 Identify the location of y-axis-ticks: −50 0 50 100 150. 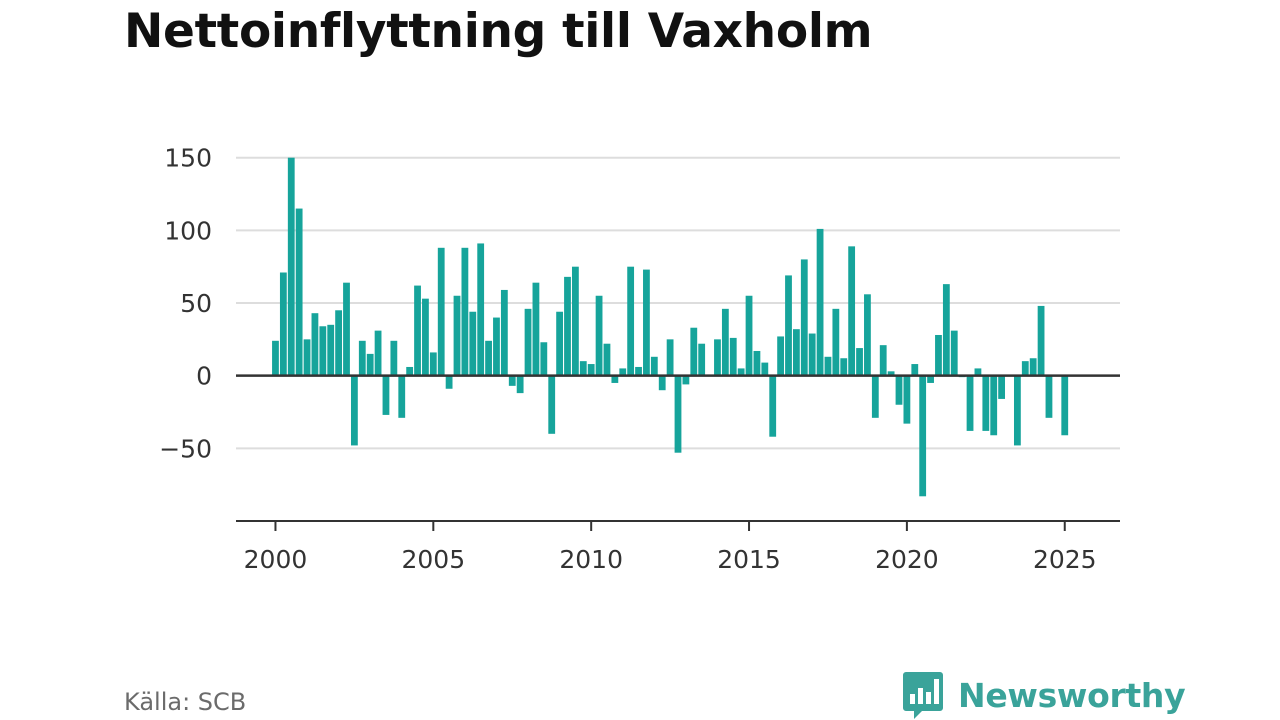
(185, 304).